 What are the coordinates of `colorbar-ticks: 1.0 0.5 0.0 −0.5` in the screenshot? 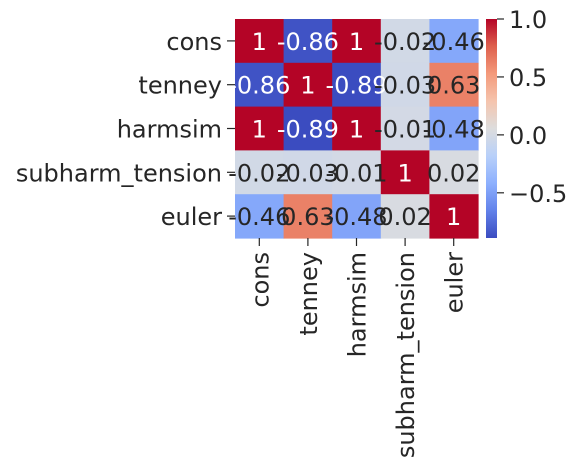 It's located at (532, 107).